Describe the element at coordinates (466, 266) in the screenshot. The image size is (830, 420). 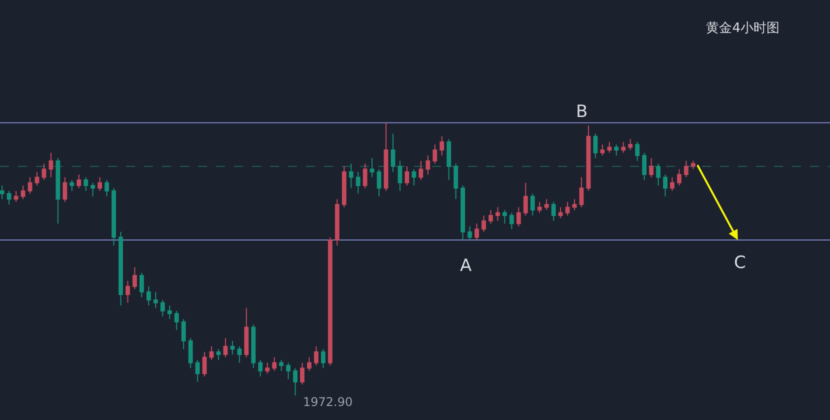
I see `annotation: A` at that location.